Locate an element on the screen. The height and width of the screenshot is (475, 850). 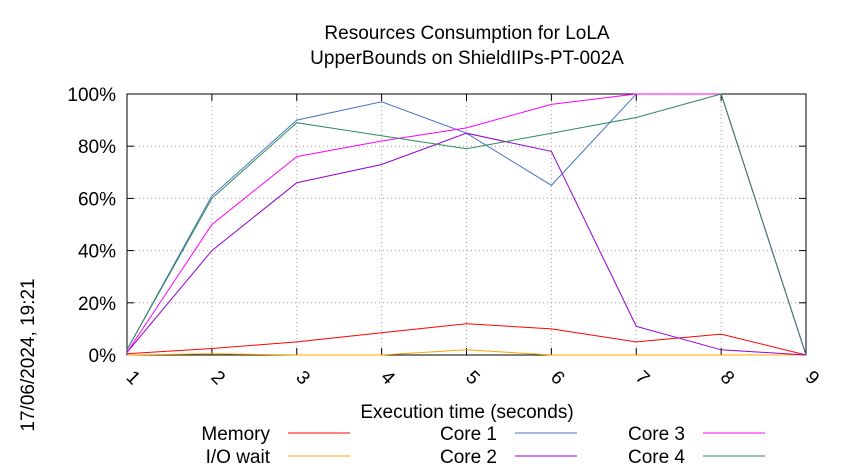
y-tick-label: 80% is located at coordinates (97, 147).